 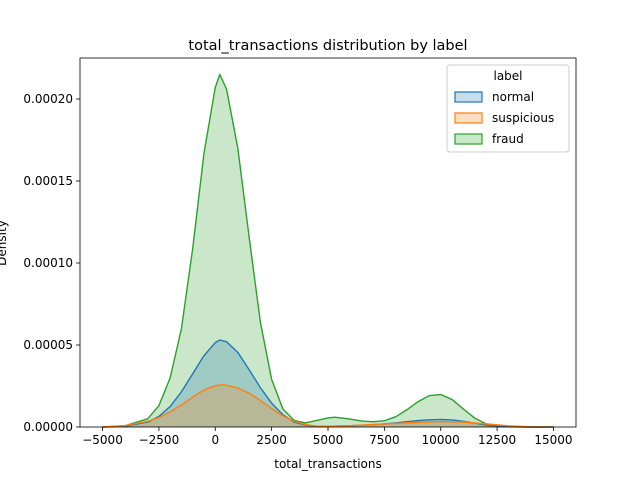 What do you see at coordinates (215, 440) in the screenshot?
I see `x-tick-label: 0` at bounding box center [215, 440].